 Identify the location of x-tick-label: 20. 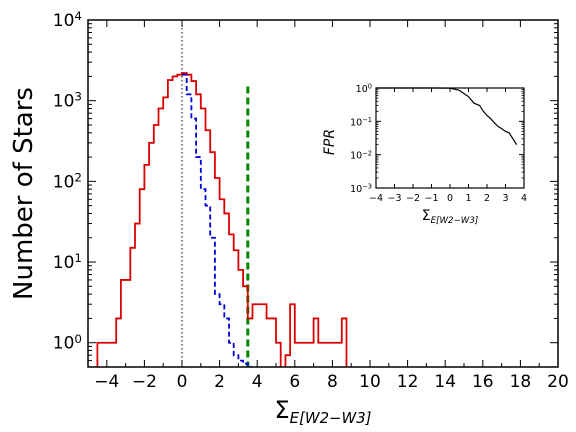
(558, 382).